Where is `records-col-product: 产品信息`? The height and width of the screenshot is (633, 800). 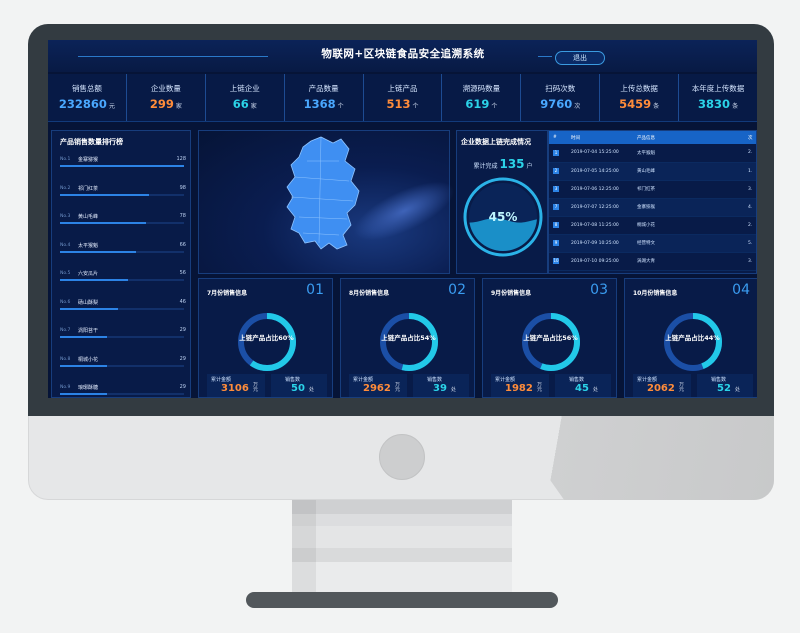
records-col-product: 产品信息 is located at coordinates (688, 137).